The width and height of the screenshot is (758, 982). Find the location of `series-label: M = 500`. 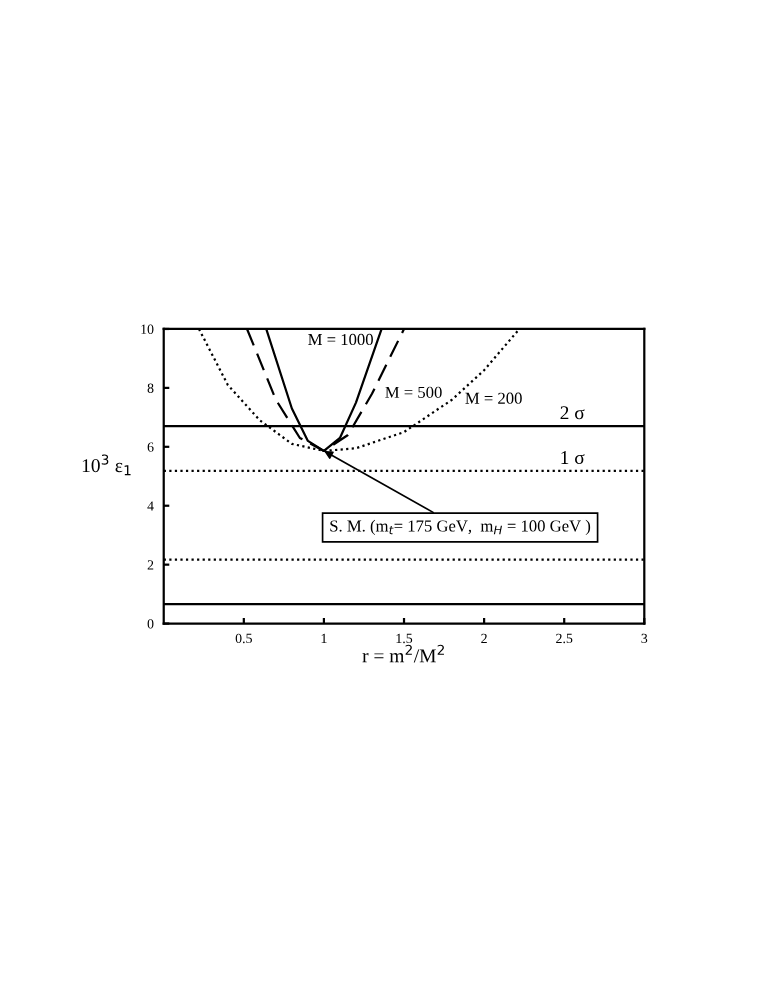

series-label: M = 500 is located at coordinates (413, 392).